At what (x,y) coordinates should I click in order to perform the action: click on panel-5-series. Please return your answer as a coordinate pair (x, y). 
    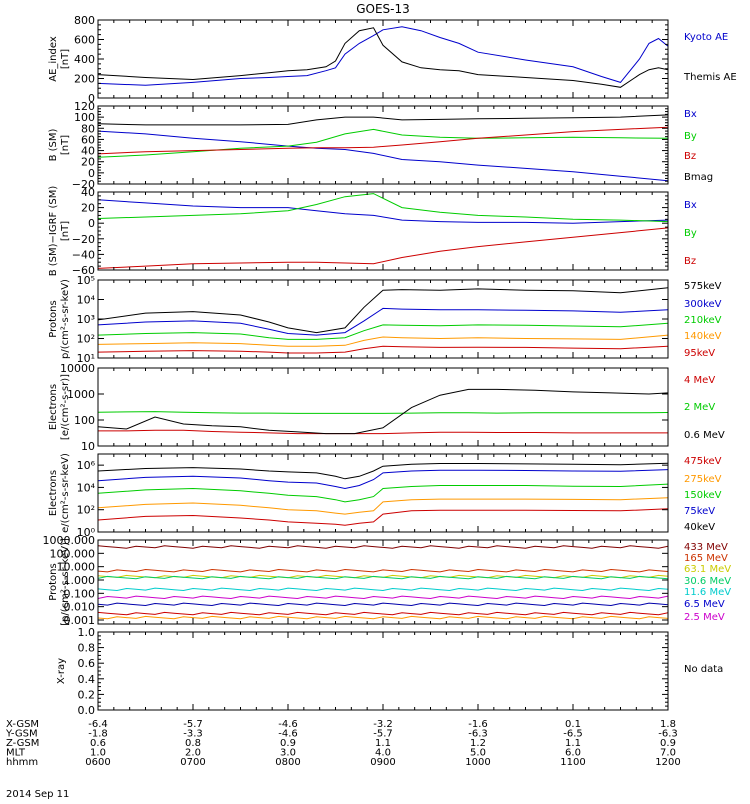
    Looking at the image, I should click on (383, 411).